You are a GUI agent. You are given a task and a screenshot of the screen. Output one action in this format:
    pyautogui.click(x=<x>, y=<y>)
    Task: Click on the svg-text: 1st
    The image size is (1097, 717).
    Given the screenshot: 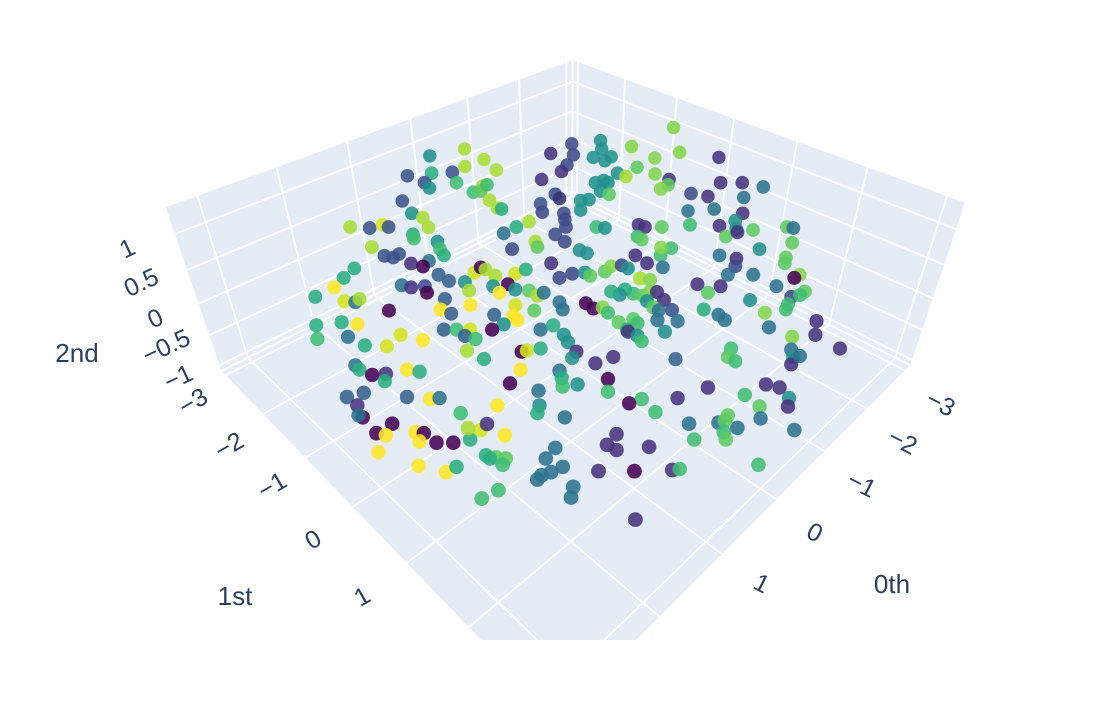 What is the action you would take?
    pyautogui.click(x=235, y=596)
    